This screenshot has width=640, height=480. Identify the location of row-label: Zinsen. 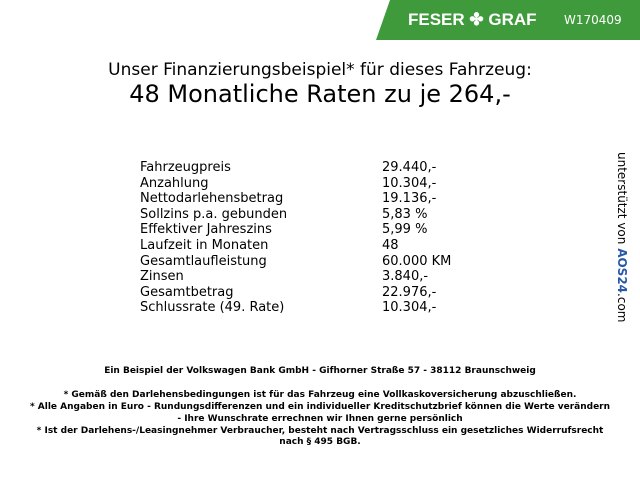
(162, 277).